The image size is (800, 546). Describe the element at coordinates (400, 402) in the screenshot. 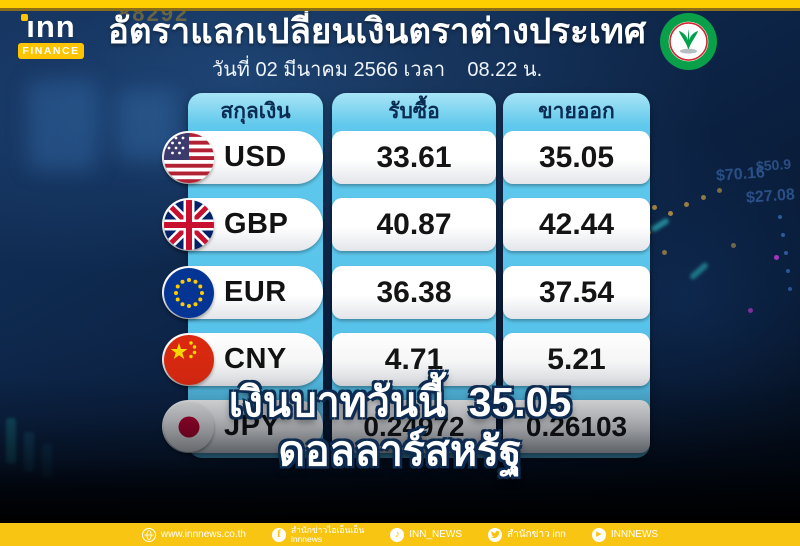

I see `headline-line1: เงินบาทวันนี้ 35.05` at that location.